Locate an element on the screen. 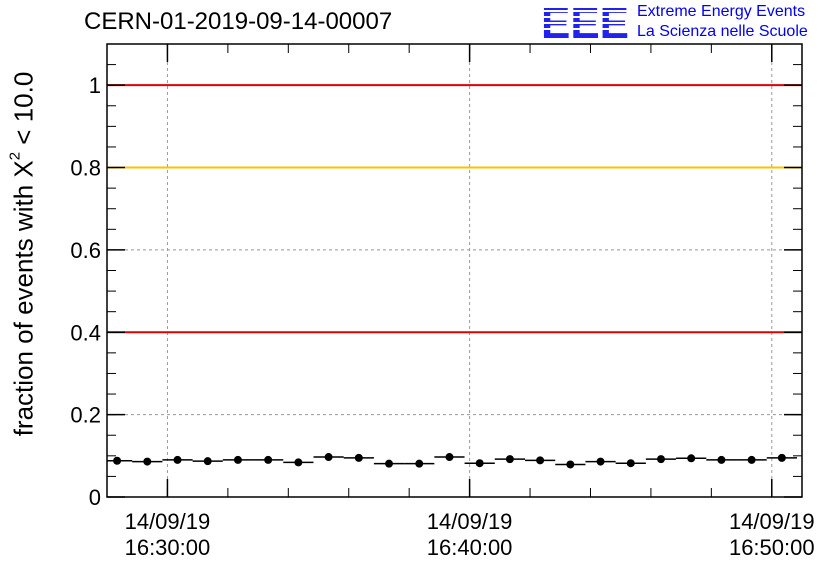 The image size is (836, 572). x-tick-label: 14/09/19 16:40:00 is located at coordinates (469, 534).